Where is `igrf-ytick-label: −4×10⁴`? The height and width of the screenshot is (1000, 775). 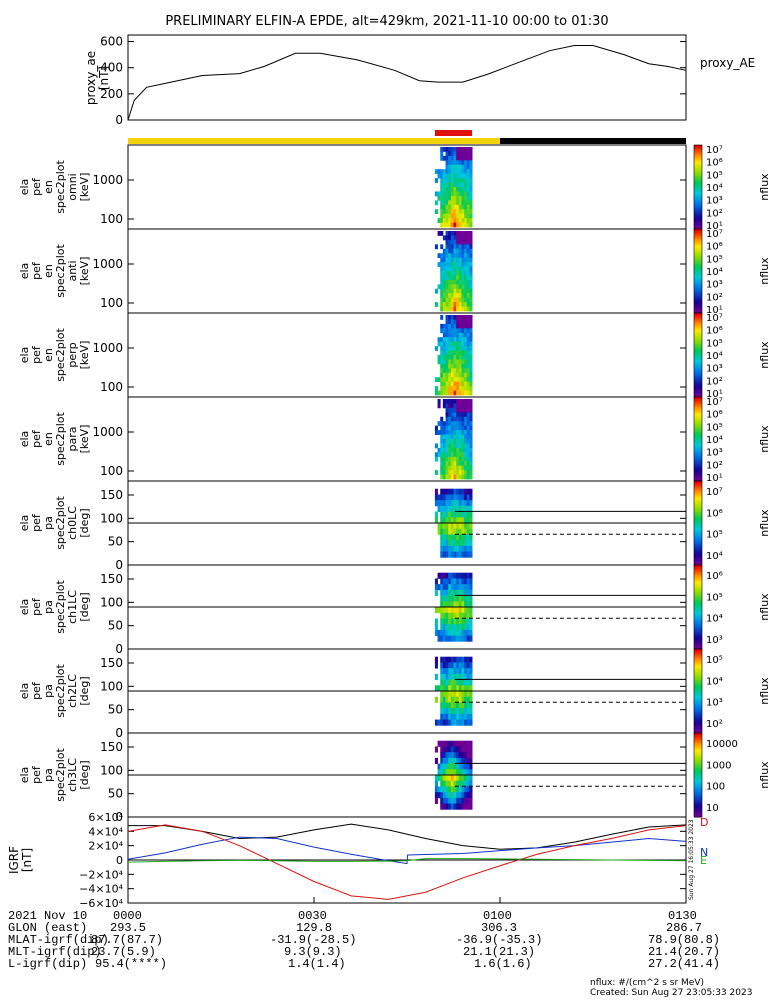 igrf-ytick-label: −4×10⁴ is located at coordinates (101, 889).